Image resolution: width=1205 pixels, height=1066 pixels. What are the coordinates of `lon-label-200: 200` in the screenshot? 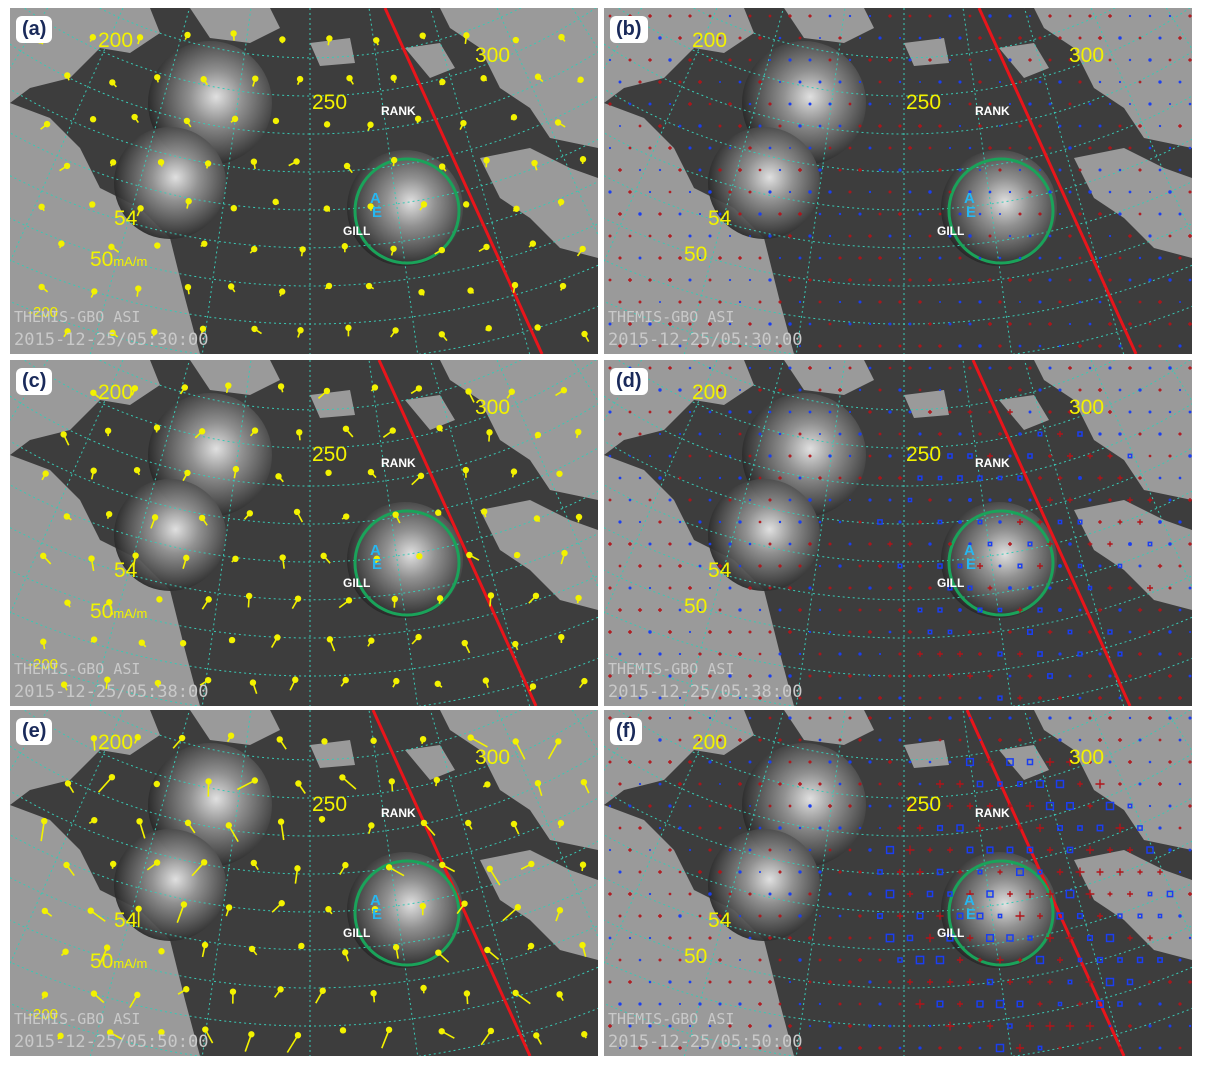 It's located at (116, 40).